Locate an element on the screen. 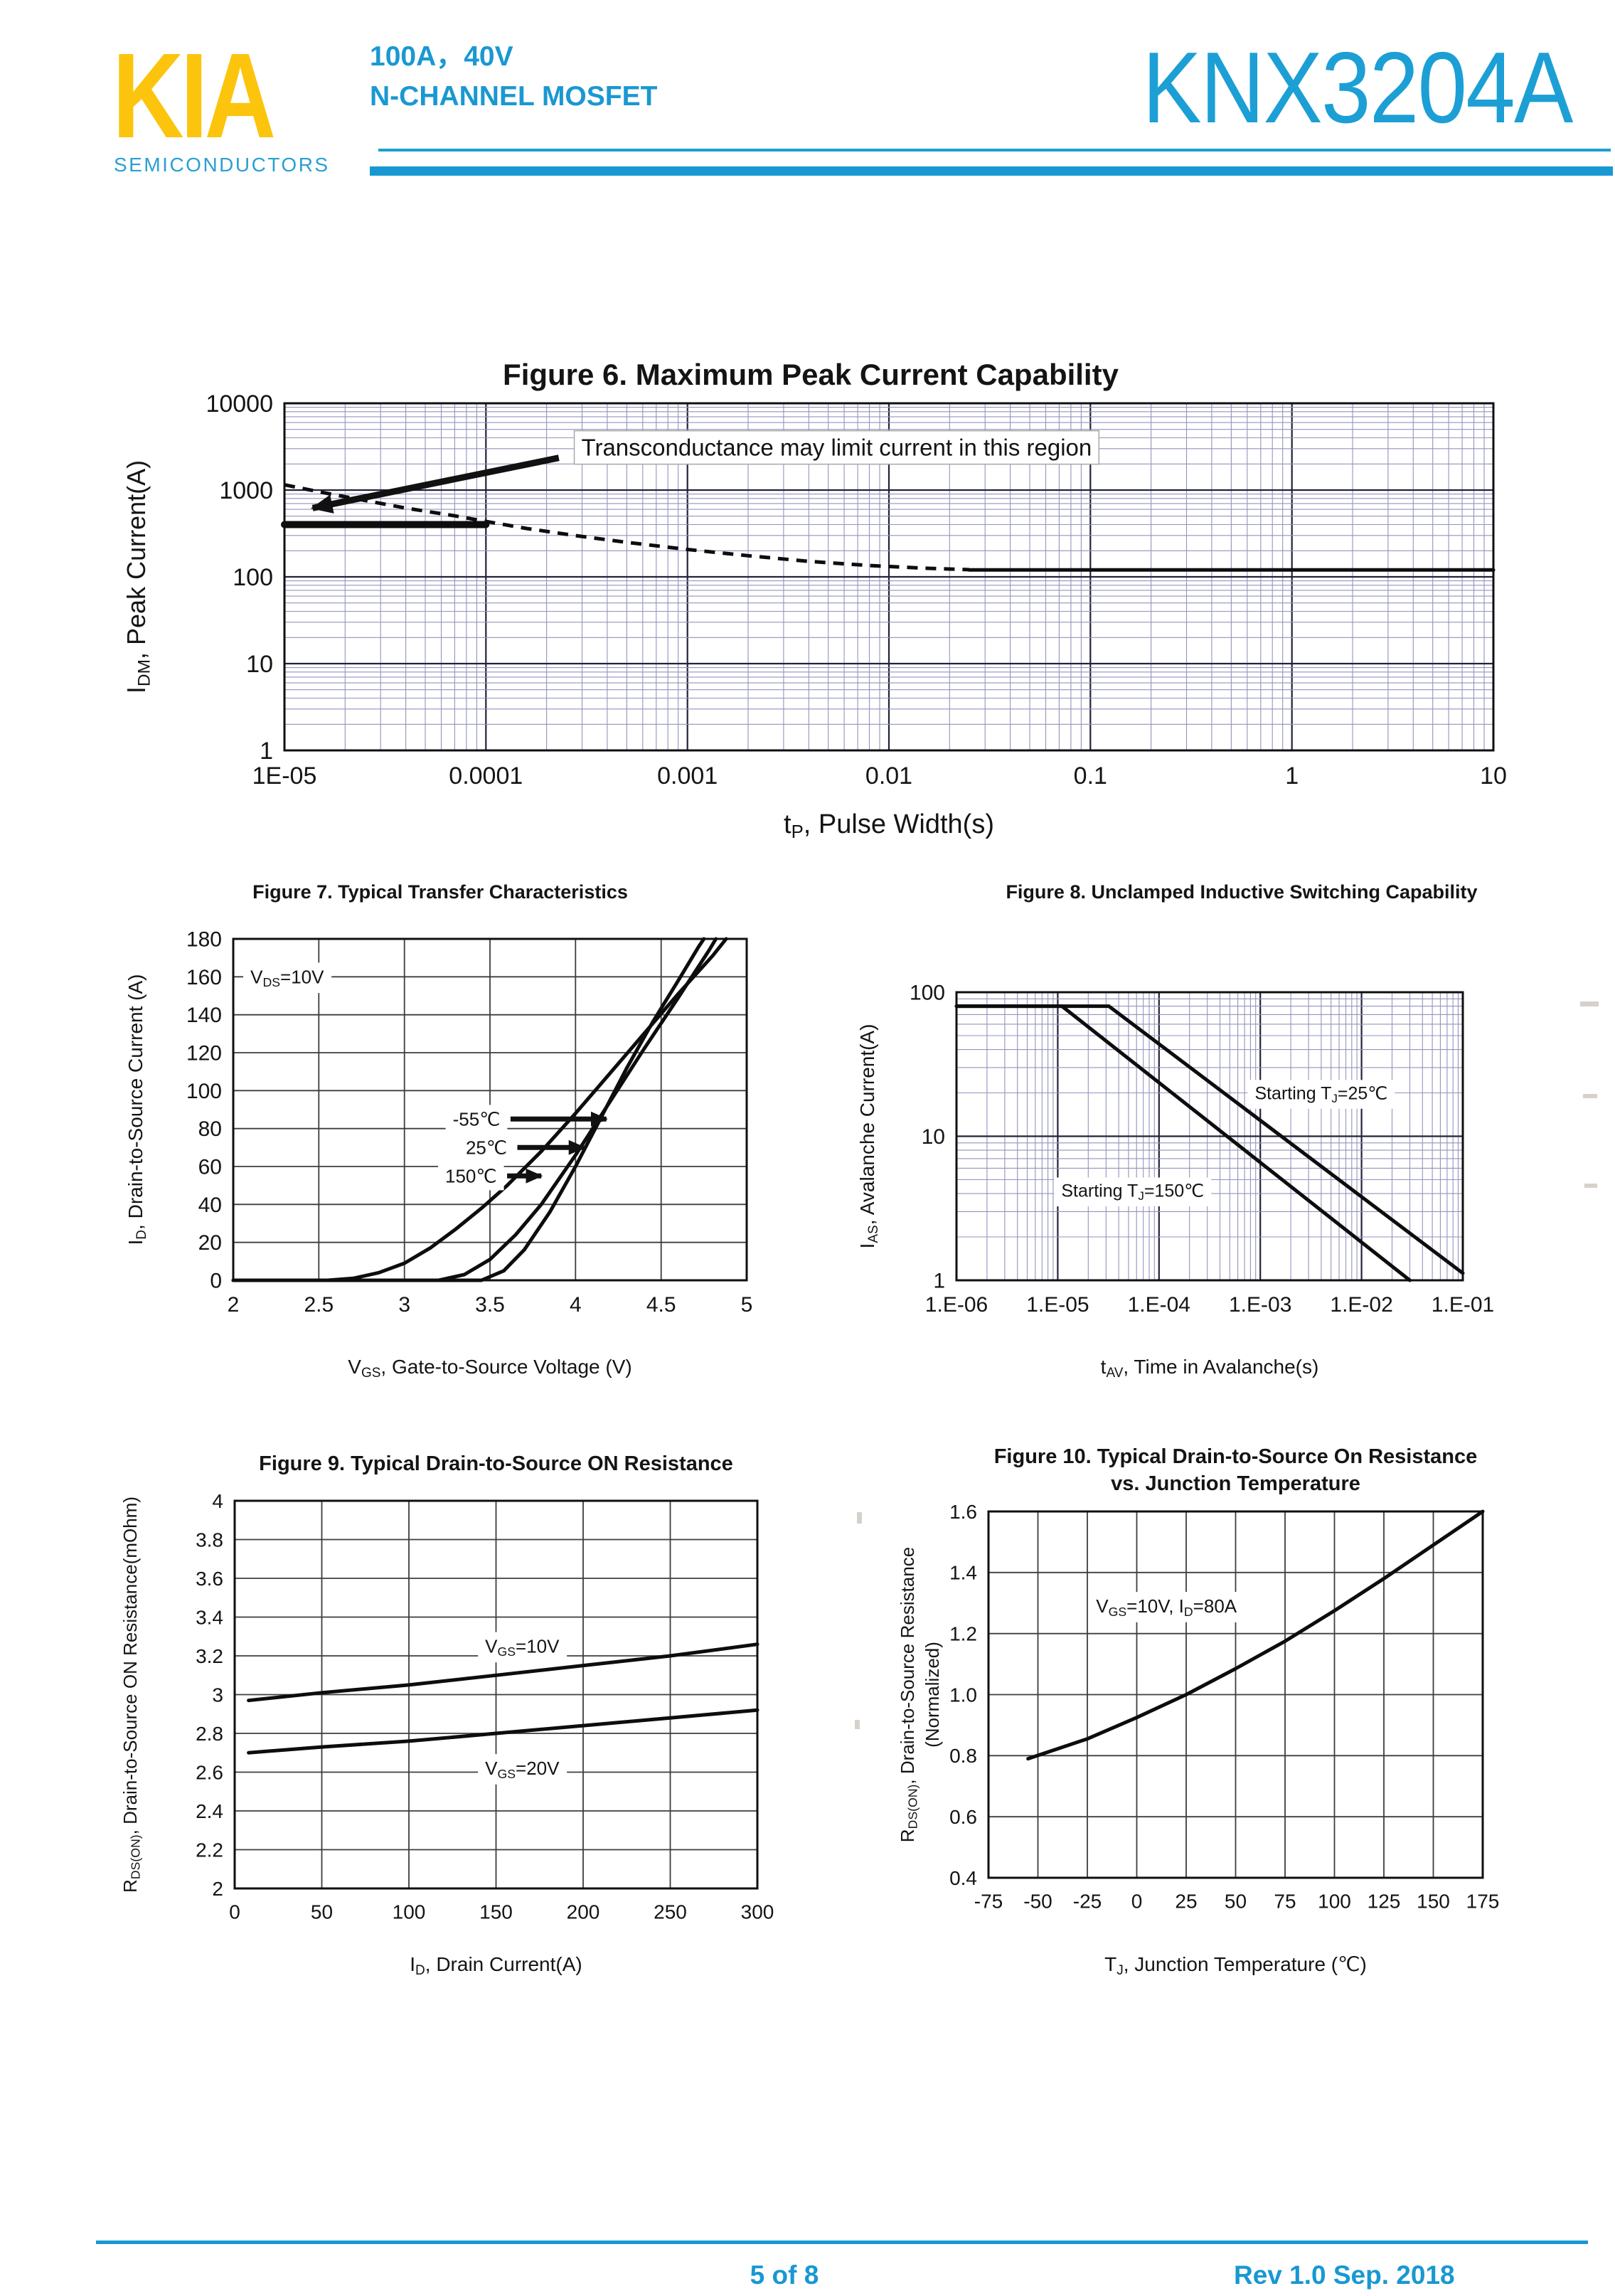  x-tick-label: 1.E-06 is located at coordinates (956, 1305).